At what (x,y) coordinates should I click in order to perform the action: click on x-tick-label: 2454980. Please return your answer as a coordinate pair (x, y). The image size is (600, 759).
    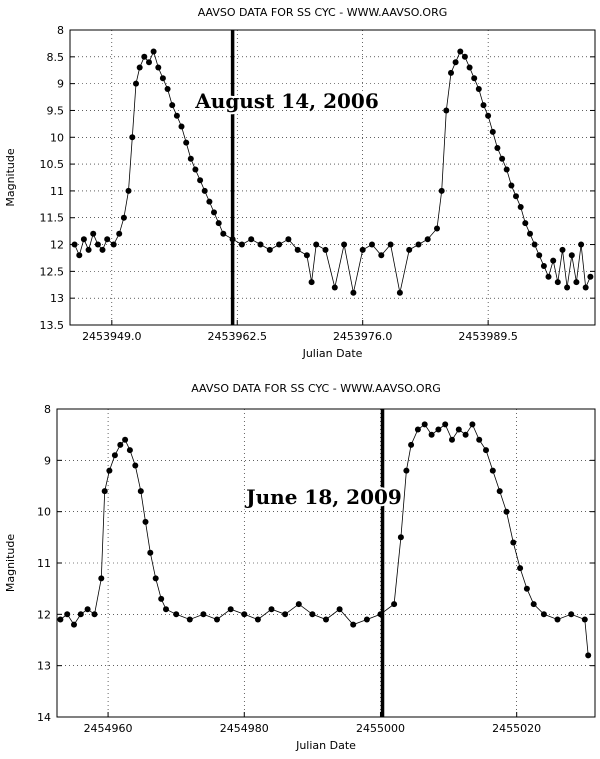
    Looking at the image, I should click on (244, 728).